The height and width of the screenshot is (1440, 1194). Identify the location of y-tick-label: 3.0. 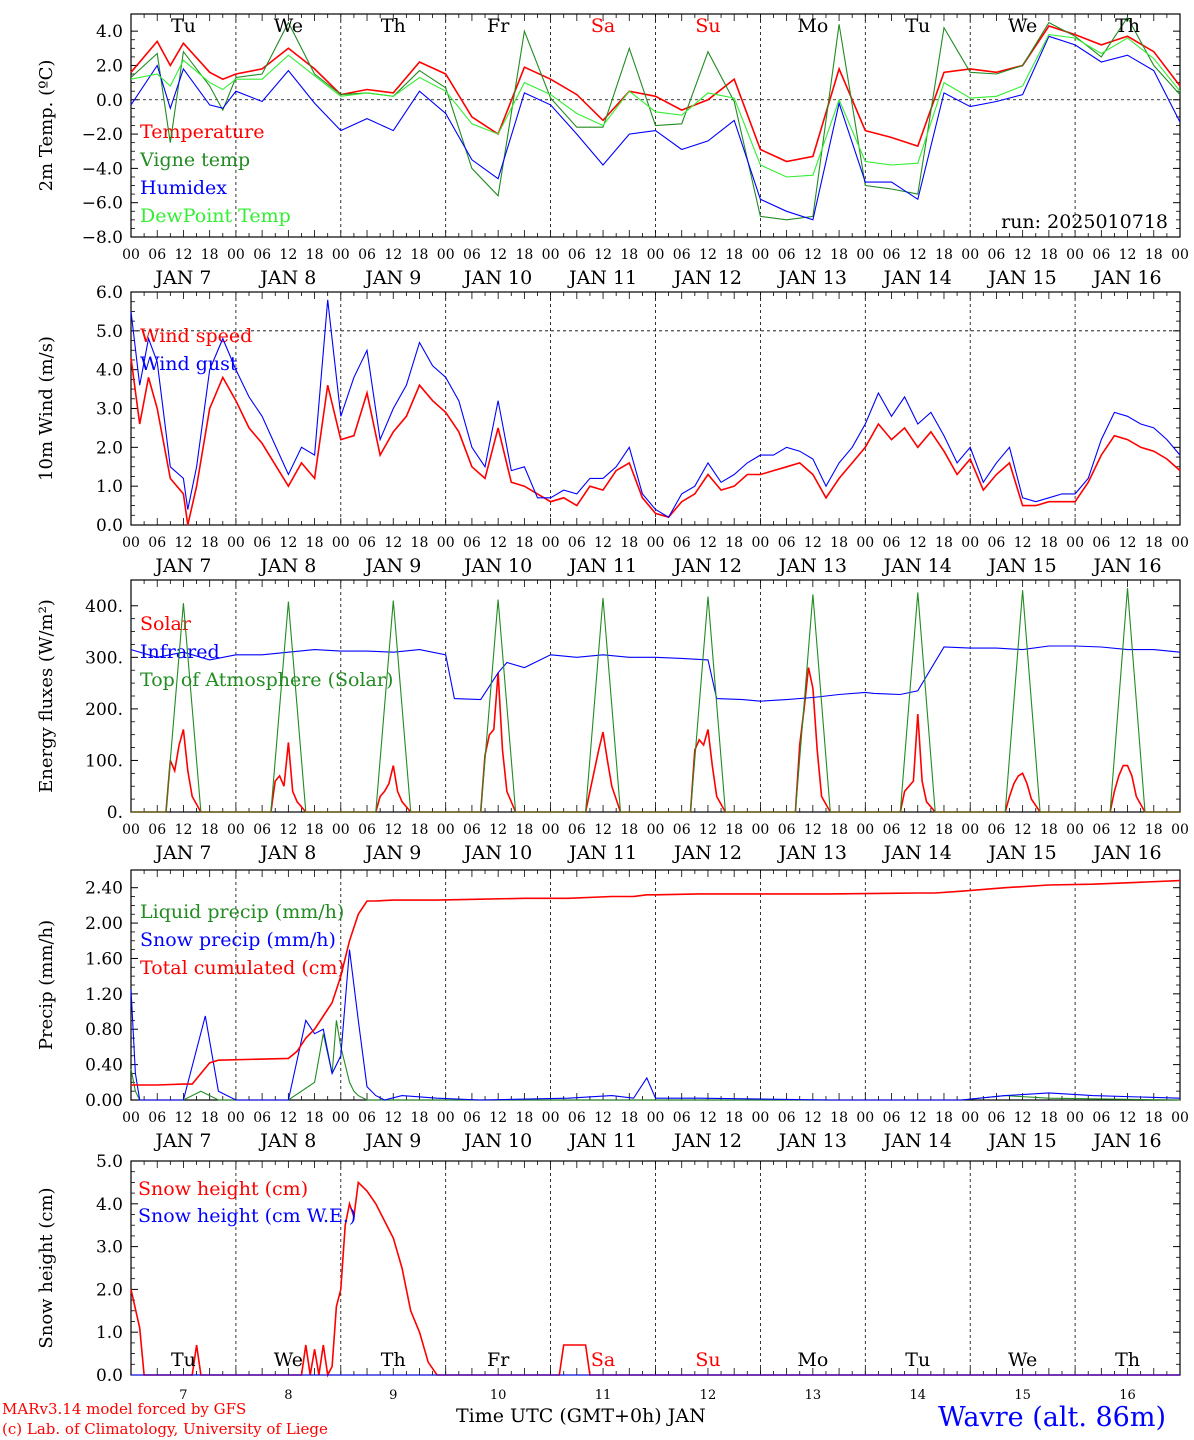
(109, 1248).